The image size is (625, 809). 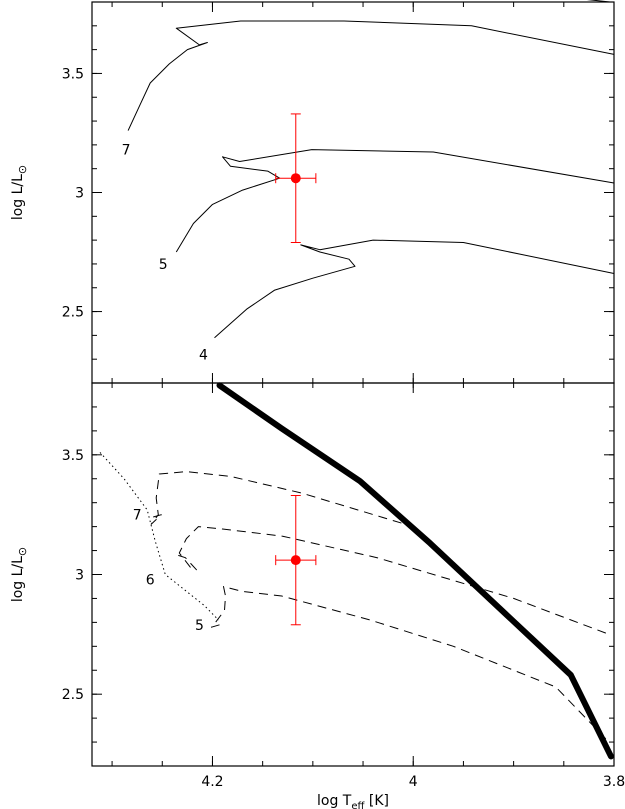 I want to click on x-tick-label: 4.2, so click(x=212, y=782).